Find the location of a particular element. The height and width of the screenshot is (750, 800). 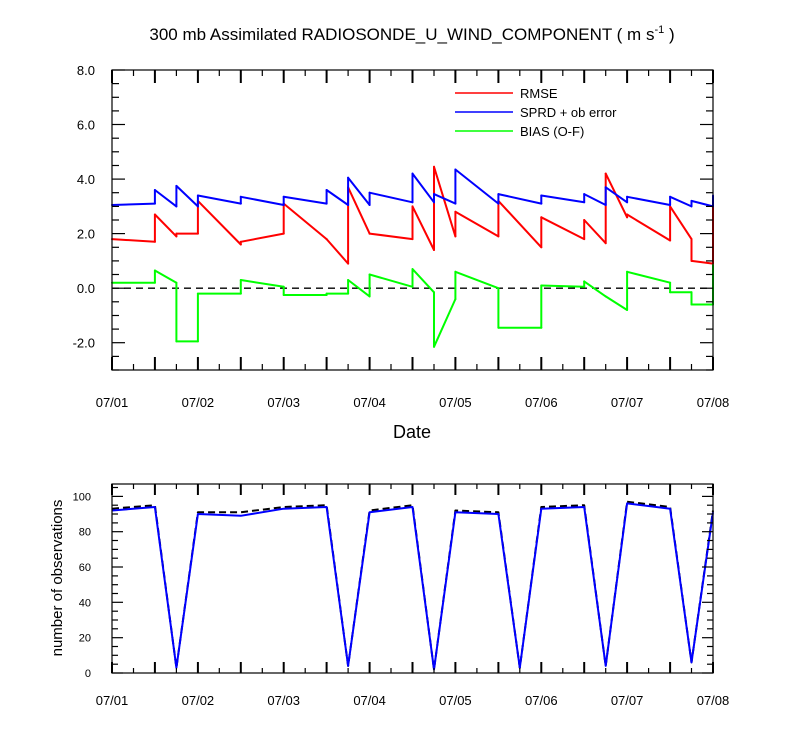

y-tick-label: 2.0 is located at coordinates (86, 234).